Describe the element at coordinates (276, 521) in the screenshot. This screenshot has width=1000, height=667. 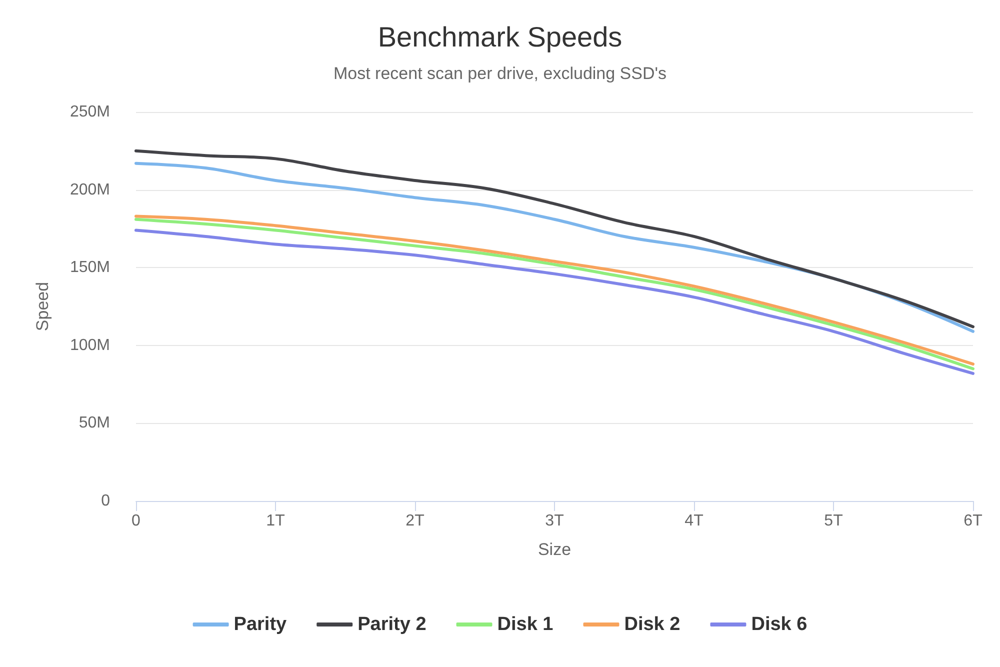
I see `x-tick-label: 1T` at that location.